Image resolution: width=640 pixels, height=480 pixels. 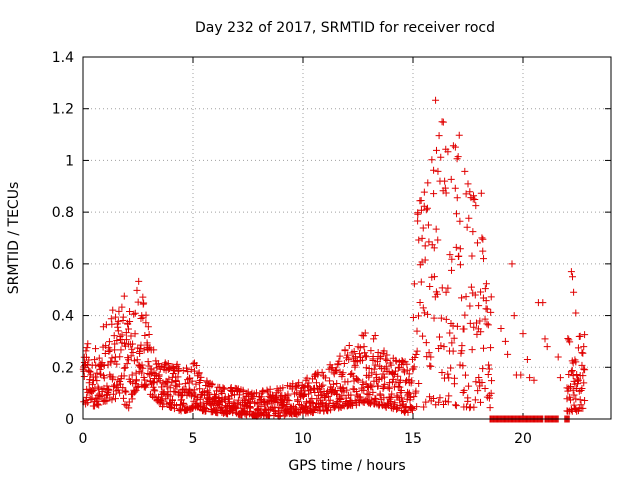 What do you see at coordinates (523, 439) in the screenshot?
I see `x-tick-label: 20` at bounding box center [523, 439].